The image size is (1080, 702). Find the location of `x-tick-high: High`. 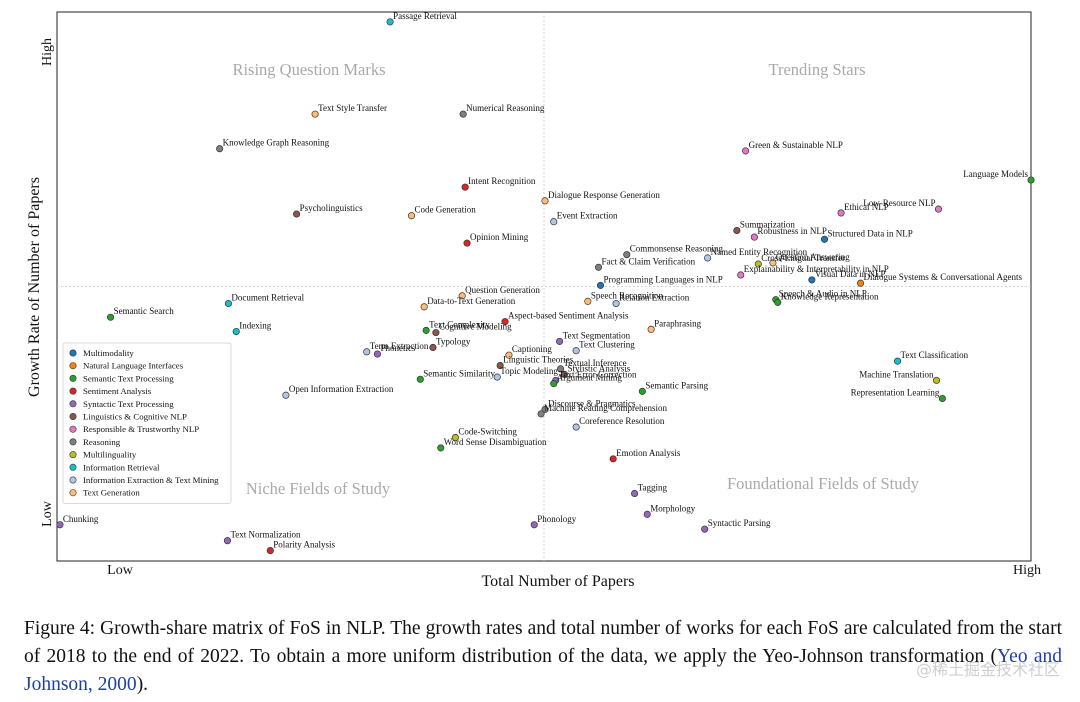

x-tick-high: High is located at coordinates (1027, 570).